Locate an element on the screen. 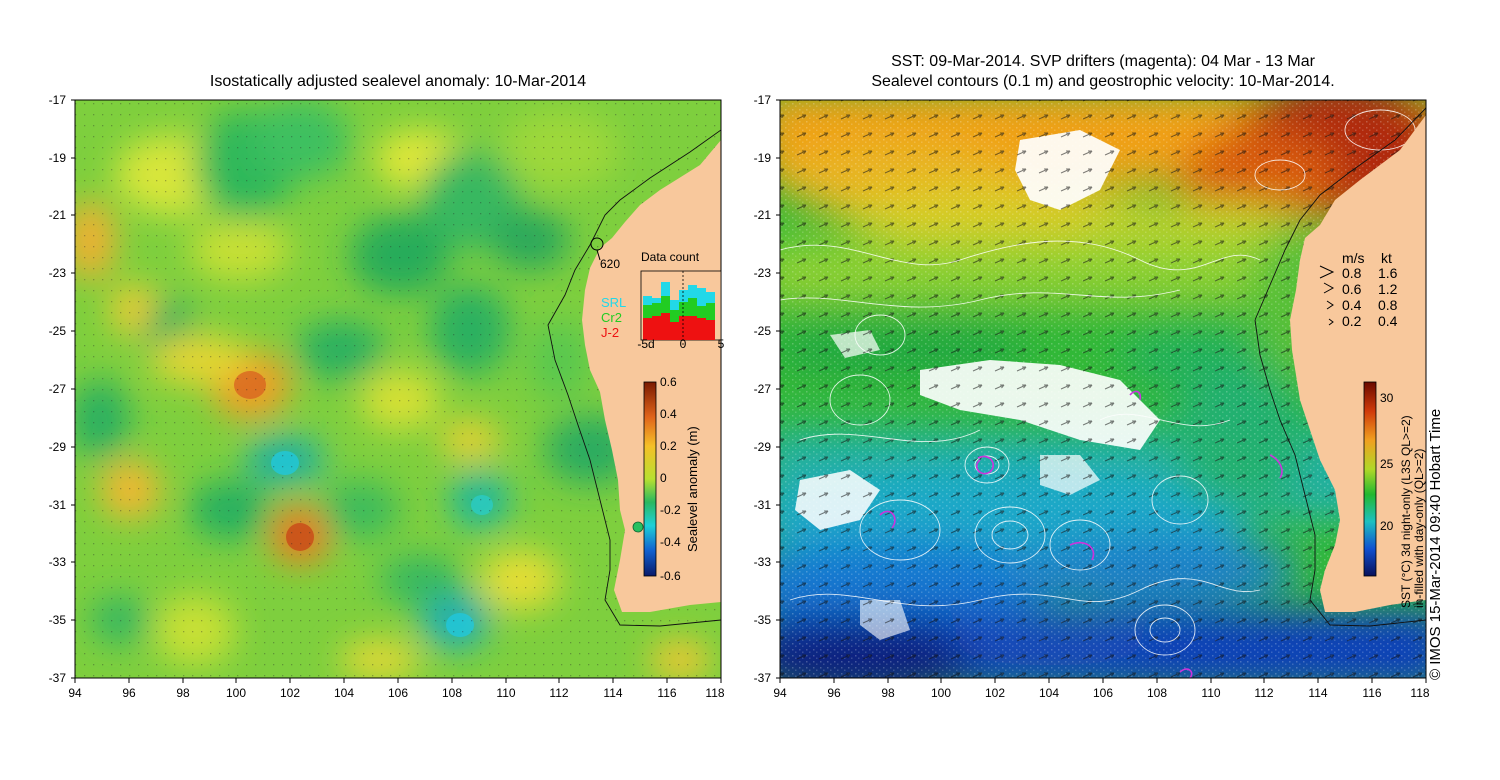  tide-gauge-marker is located at coordinates (638, 527).